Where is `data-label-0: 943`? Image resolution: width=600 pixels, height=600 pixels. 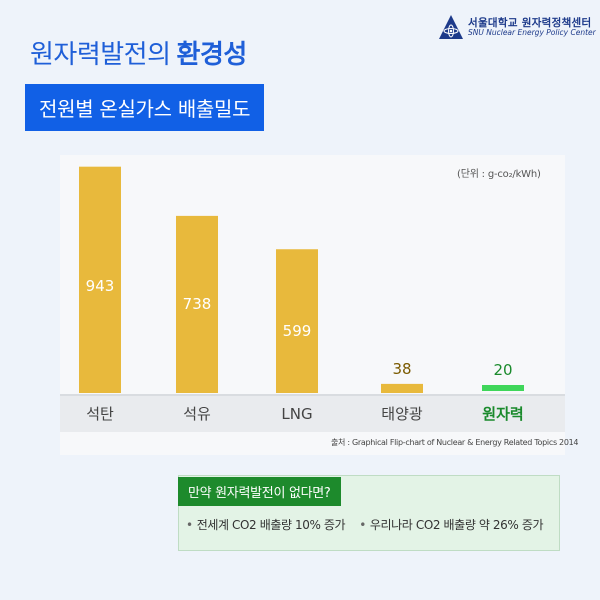 data-label-0: 943 is located at coordinates (100, 286).